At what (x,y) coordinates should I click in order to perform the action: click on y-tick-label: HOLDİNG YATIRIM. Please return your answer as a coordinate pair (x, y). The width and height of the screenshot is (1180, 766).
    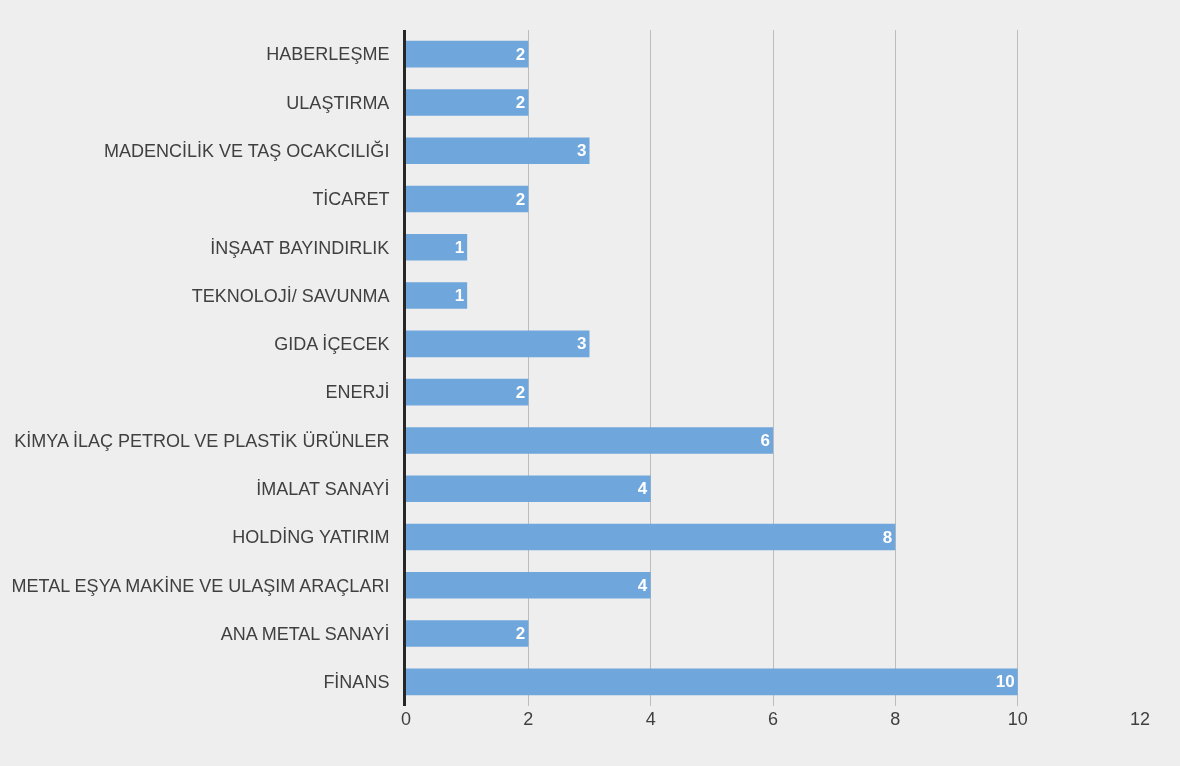
    Looking at the image, I should click on (311, 537).